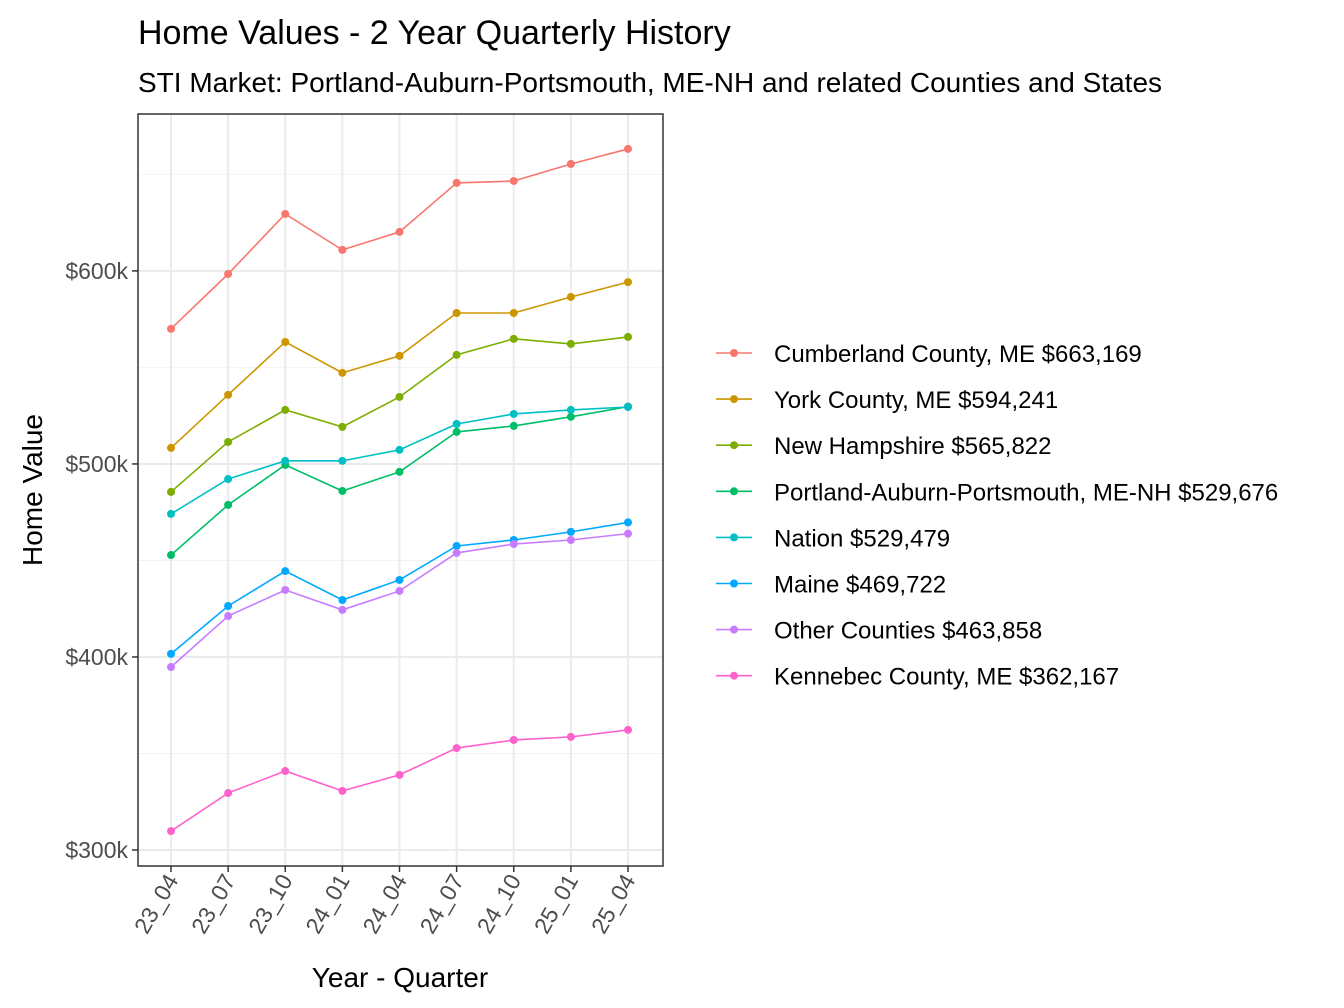 The image size is (1344, 1008). I want to click on legend-item: York County, ME $594,241, so click(887, 400).